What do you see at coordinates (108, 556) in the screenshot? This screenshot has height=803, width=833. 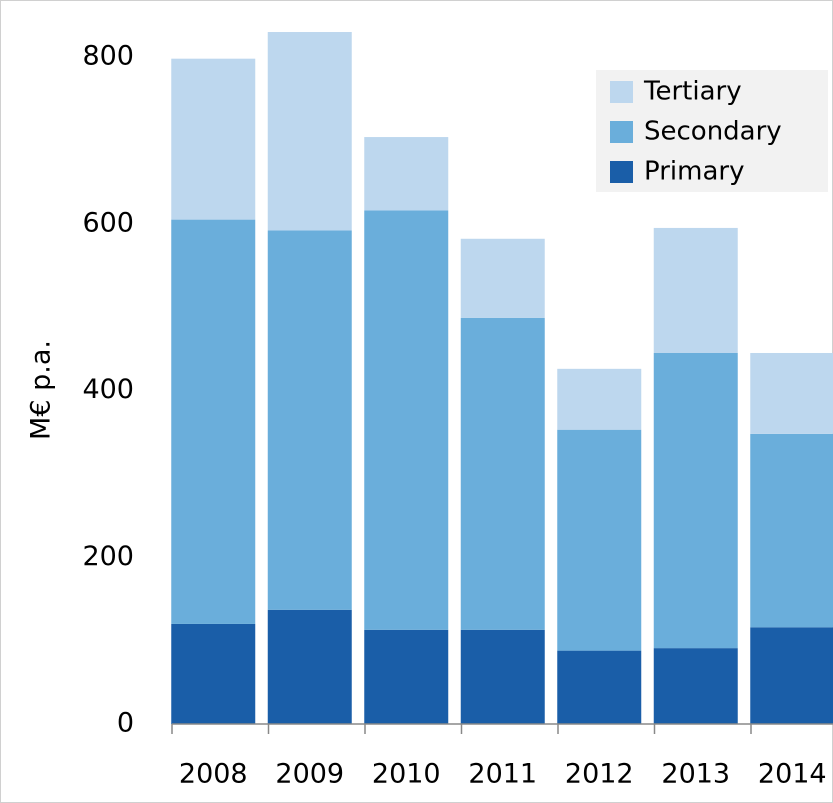 I see `y-tick-label: 200` at bounding box center [108, 556].